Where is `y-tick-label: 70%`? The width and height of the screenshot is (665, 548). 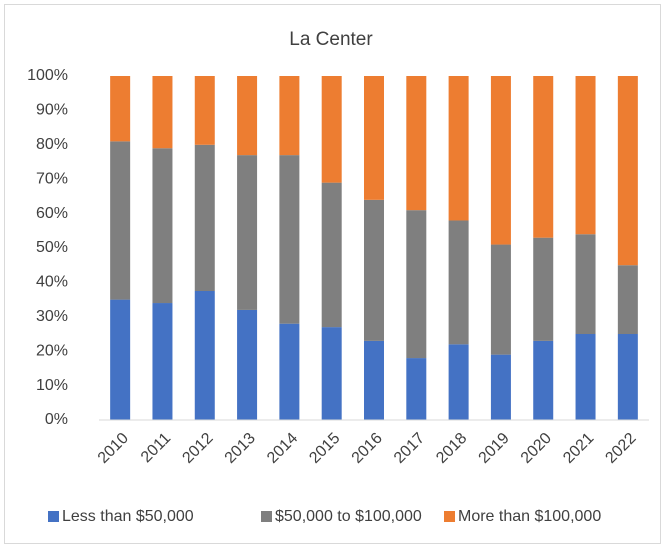
y-tick-label: 70% is located at coordinates (52, 178).